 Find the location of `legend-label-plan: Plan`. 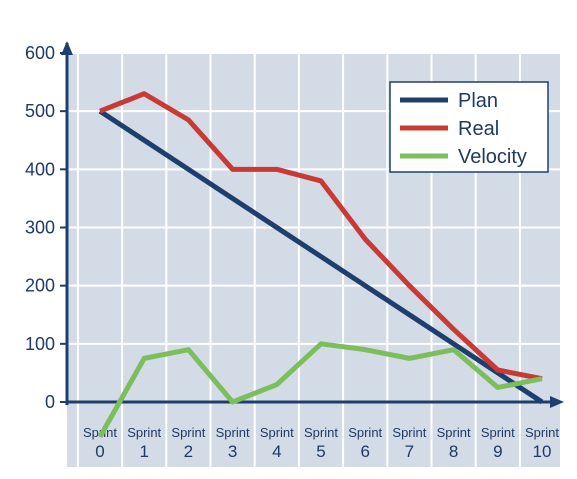

legend-label-plan: Plan is located at coordinates (478, 101).